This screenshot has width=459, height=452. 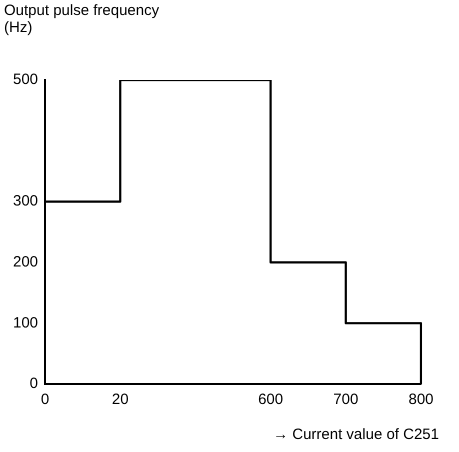 I want to click on x-tick-label: 20, so click(x=120, y=399).